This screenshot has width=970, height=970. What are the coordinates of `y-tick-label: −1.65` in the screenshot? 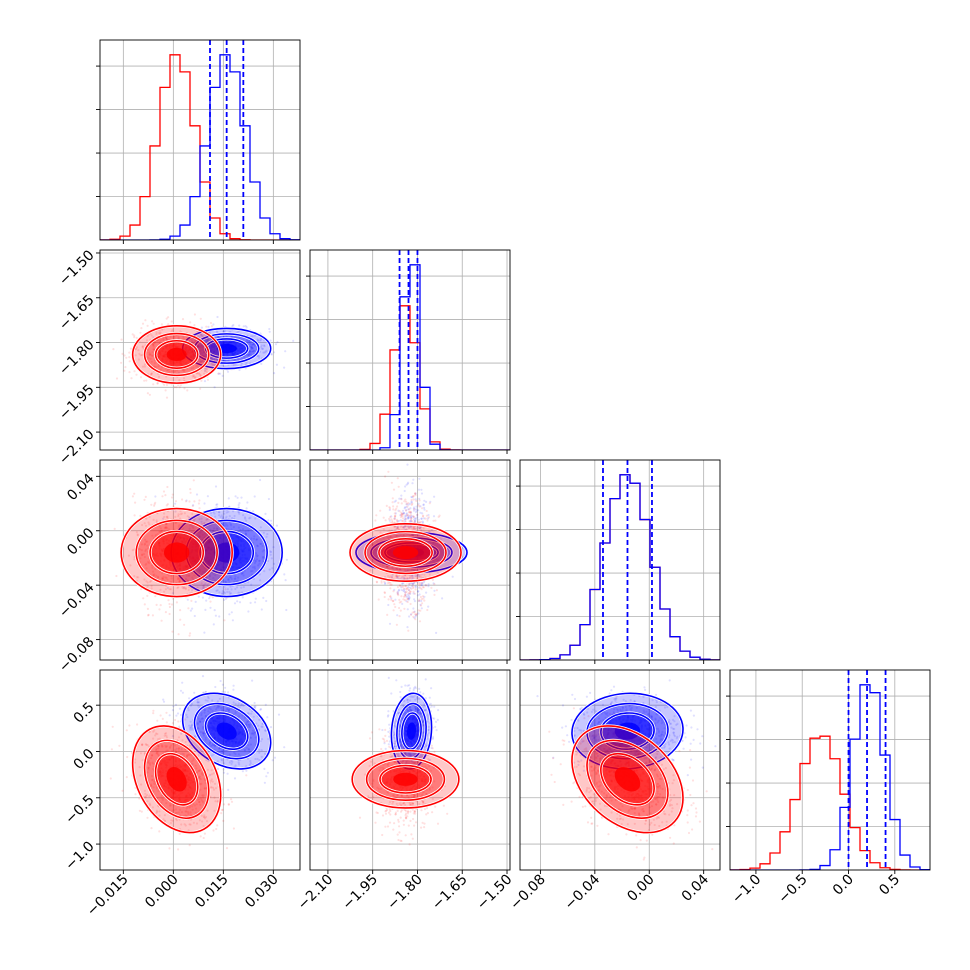 It's located at (77, 313).